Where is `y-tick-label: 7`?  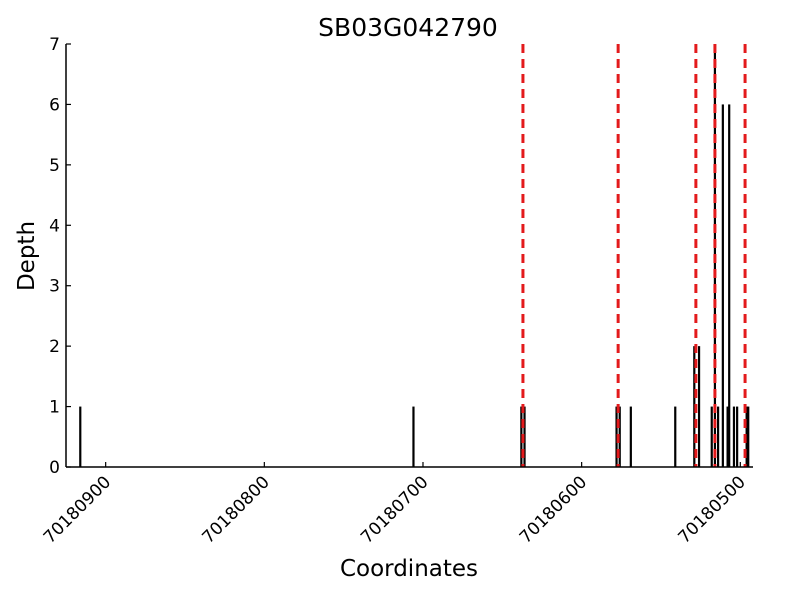 y-tick-label: 7 is located at coordinates (54, 45).